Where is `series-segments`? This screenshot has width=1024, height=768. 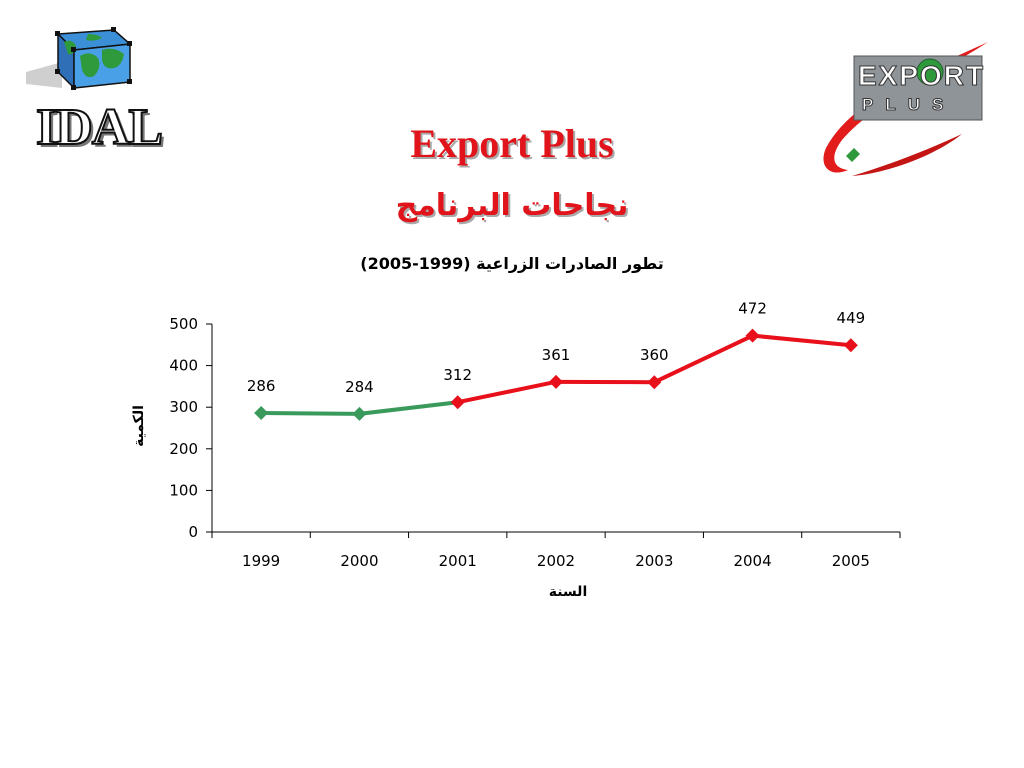
series-segments is located at coordinates (556, 374).